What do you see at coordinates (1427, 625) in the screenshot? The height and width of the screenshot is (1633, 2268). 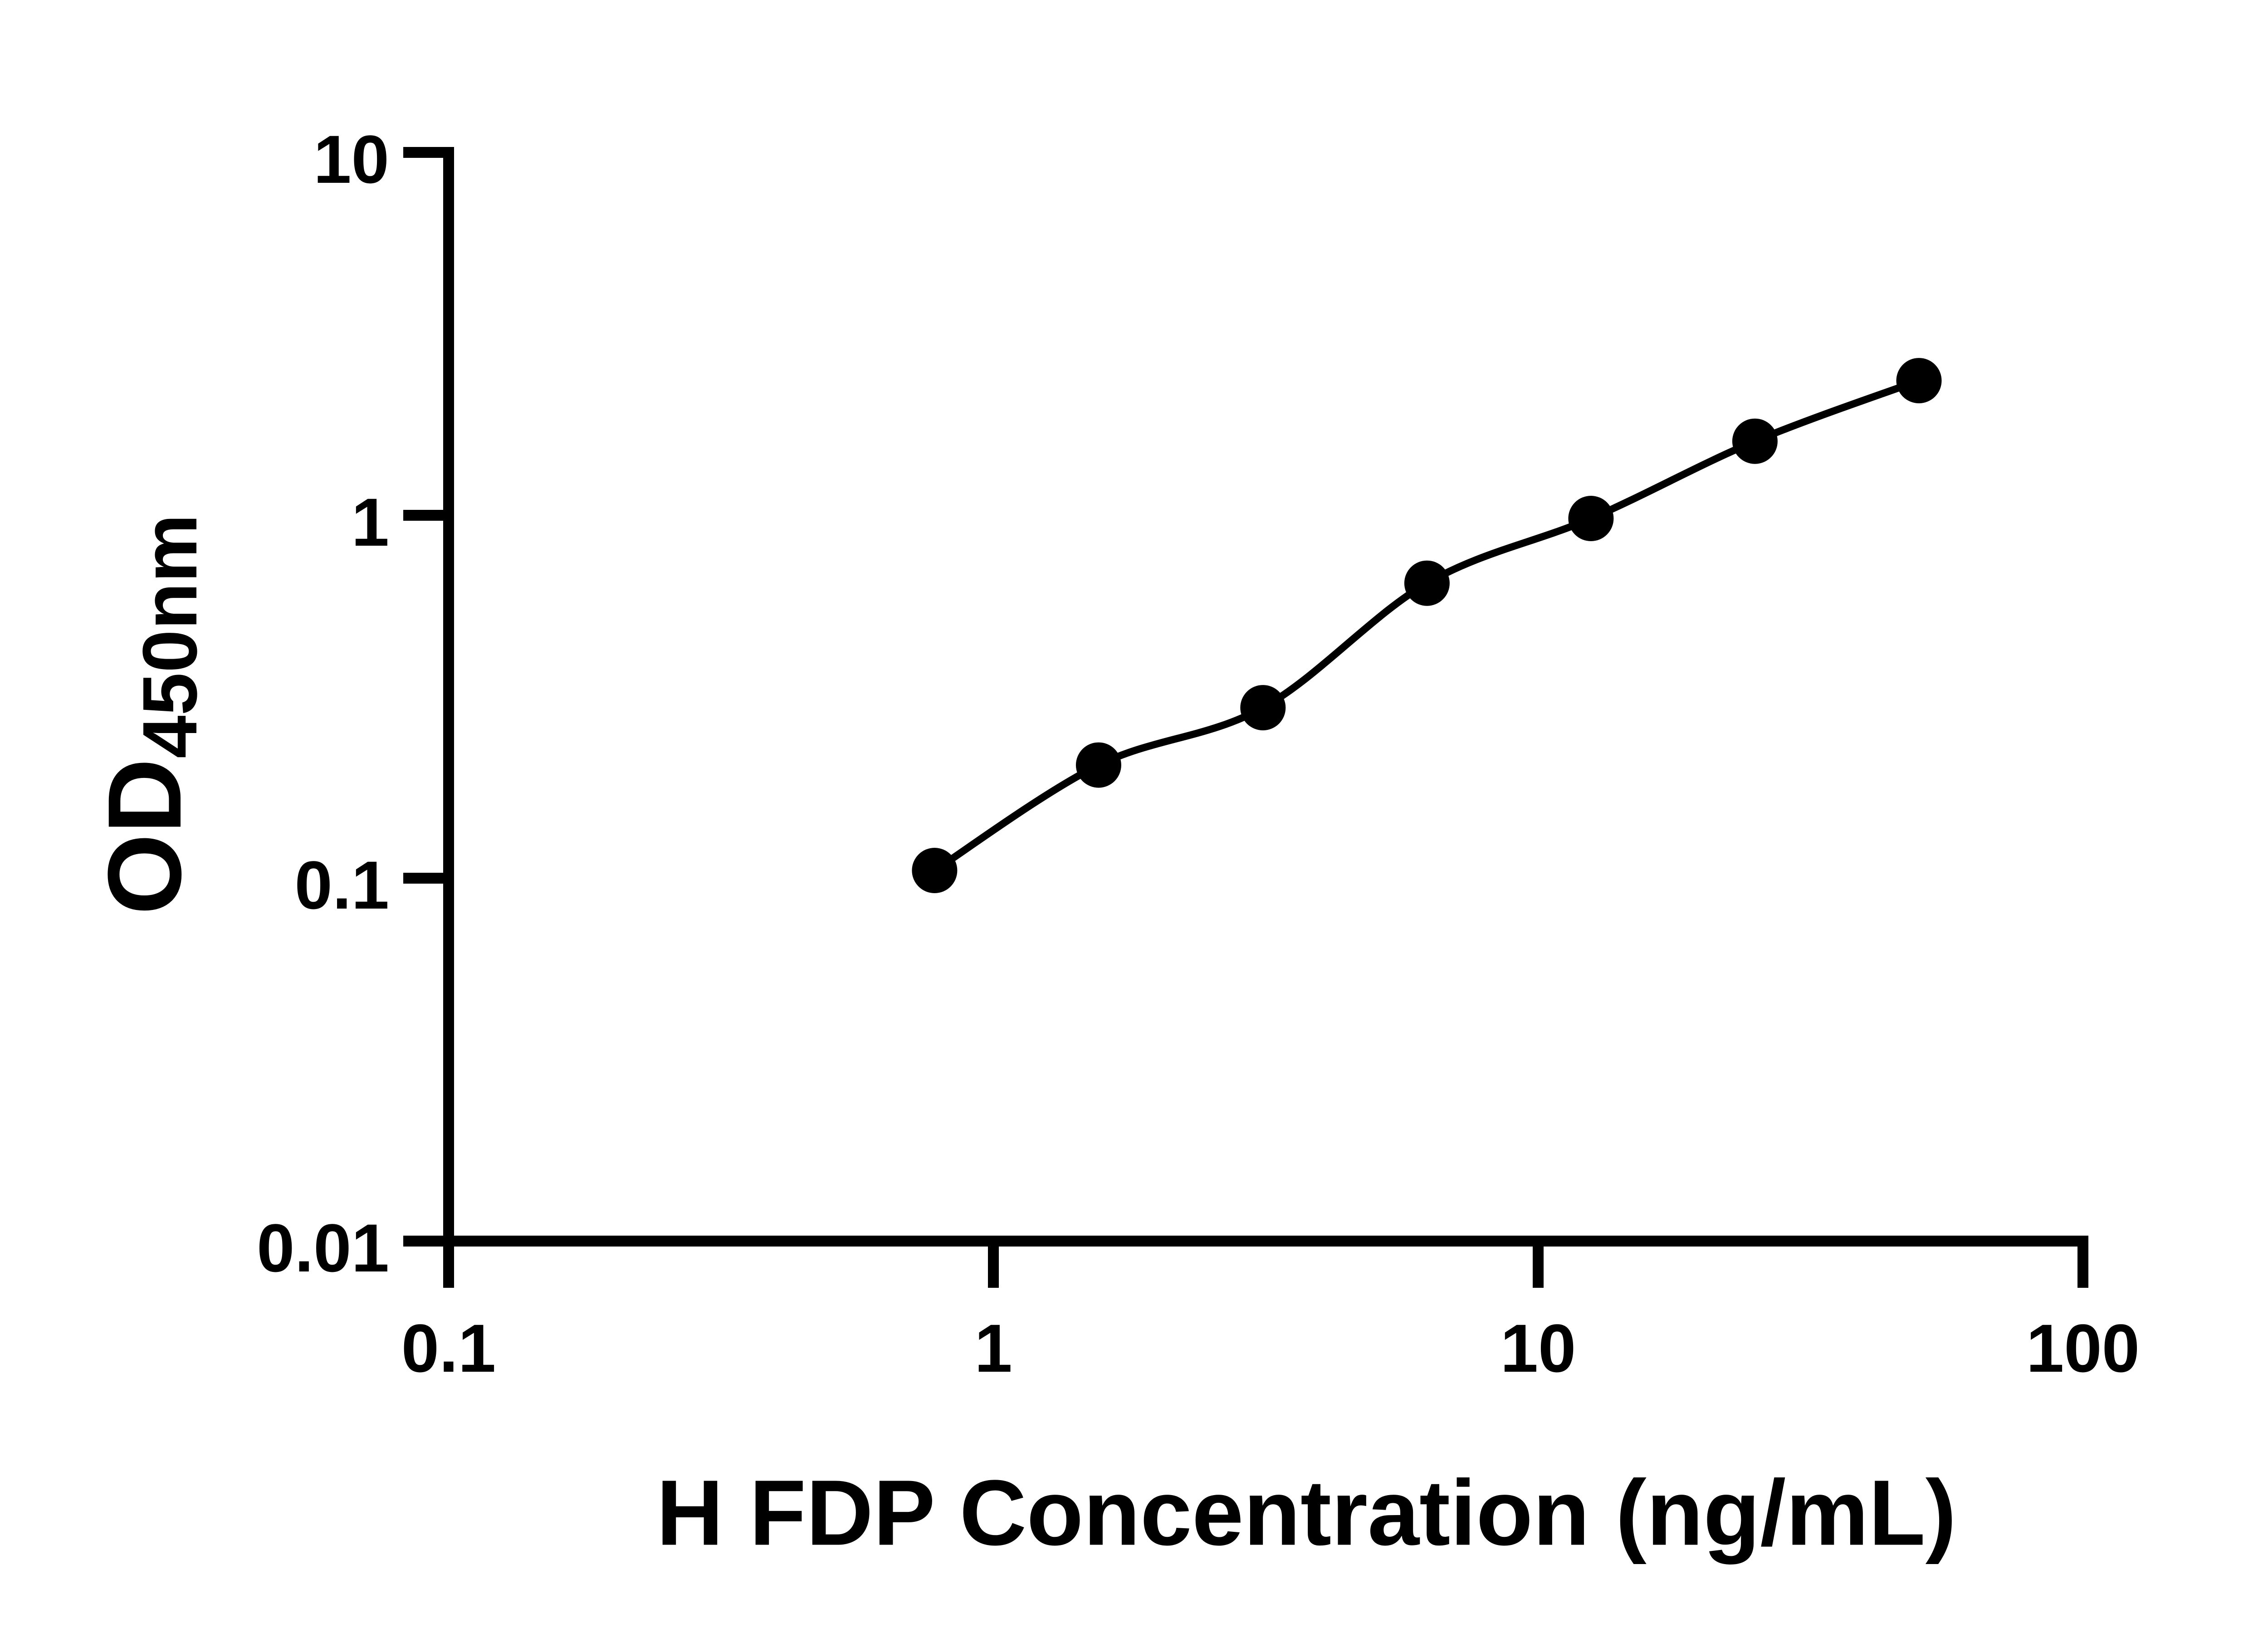 I see `data-points-group` at bounding box center [1427, 625].